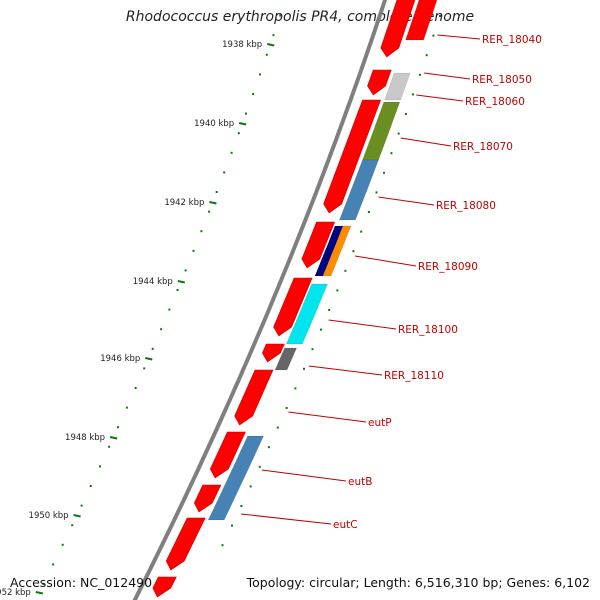  I want to click on cog-light-gray-block, so click(397, 86).